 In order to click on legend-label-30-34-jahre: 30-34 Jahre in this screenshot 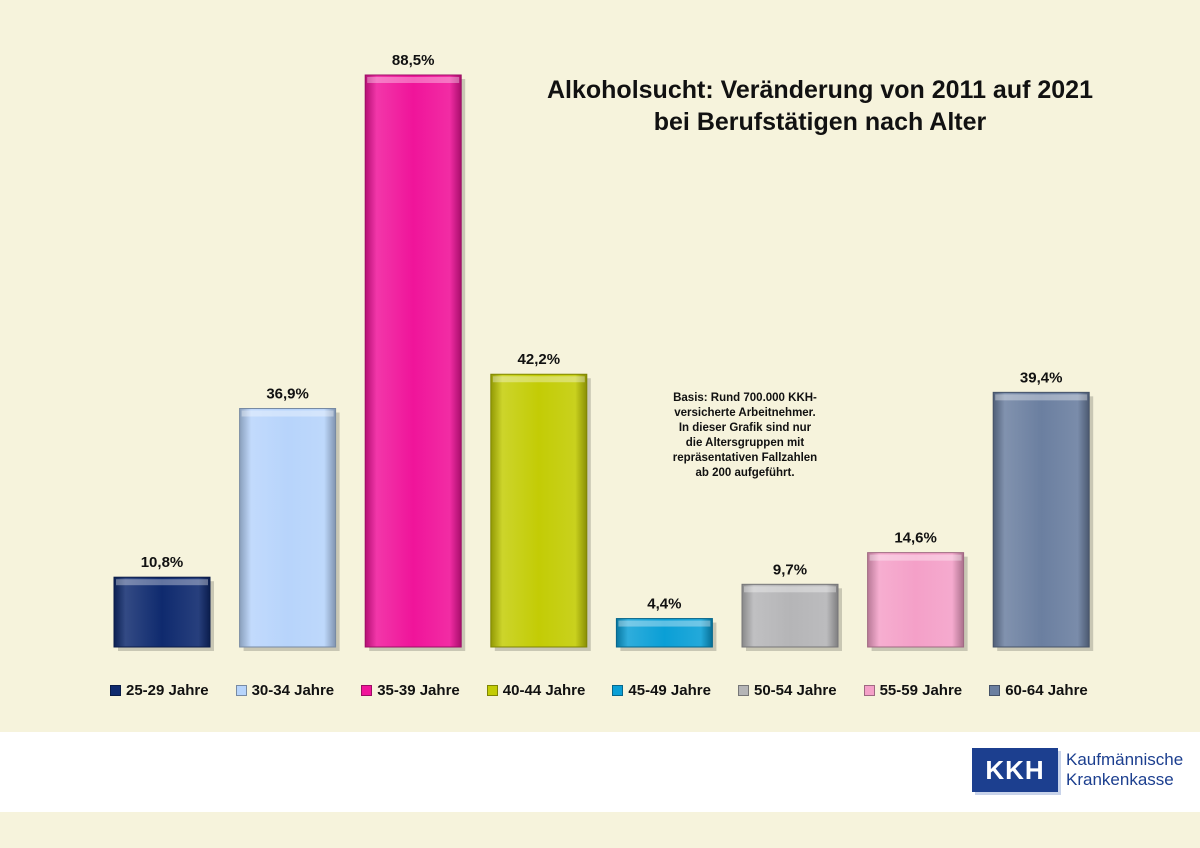, I will do `click(293, 690)`.